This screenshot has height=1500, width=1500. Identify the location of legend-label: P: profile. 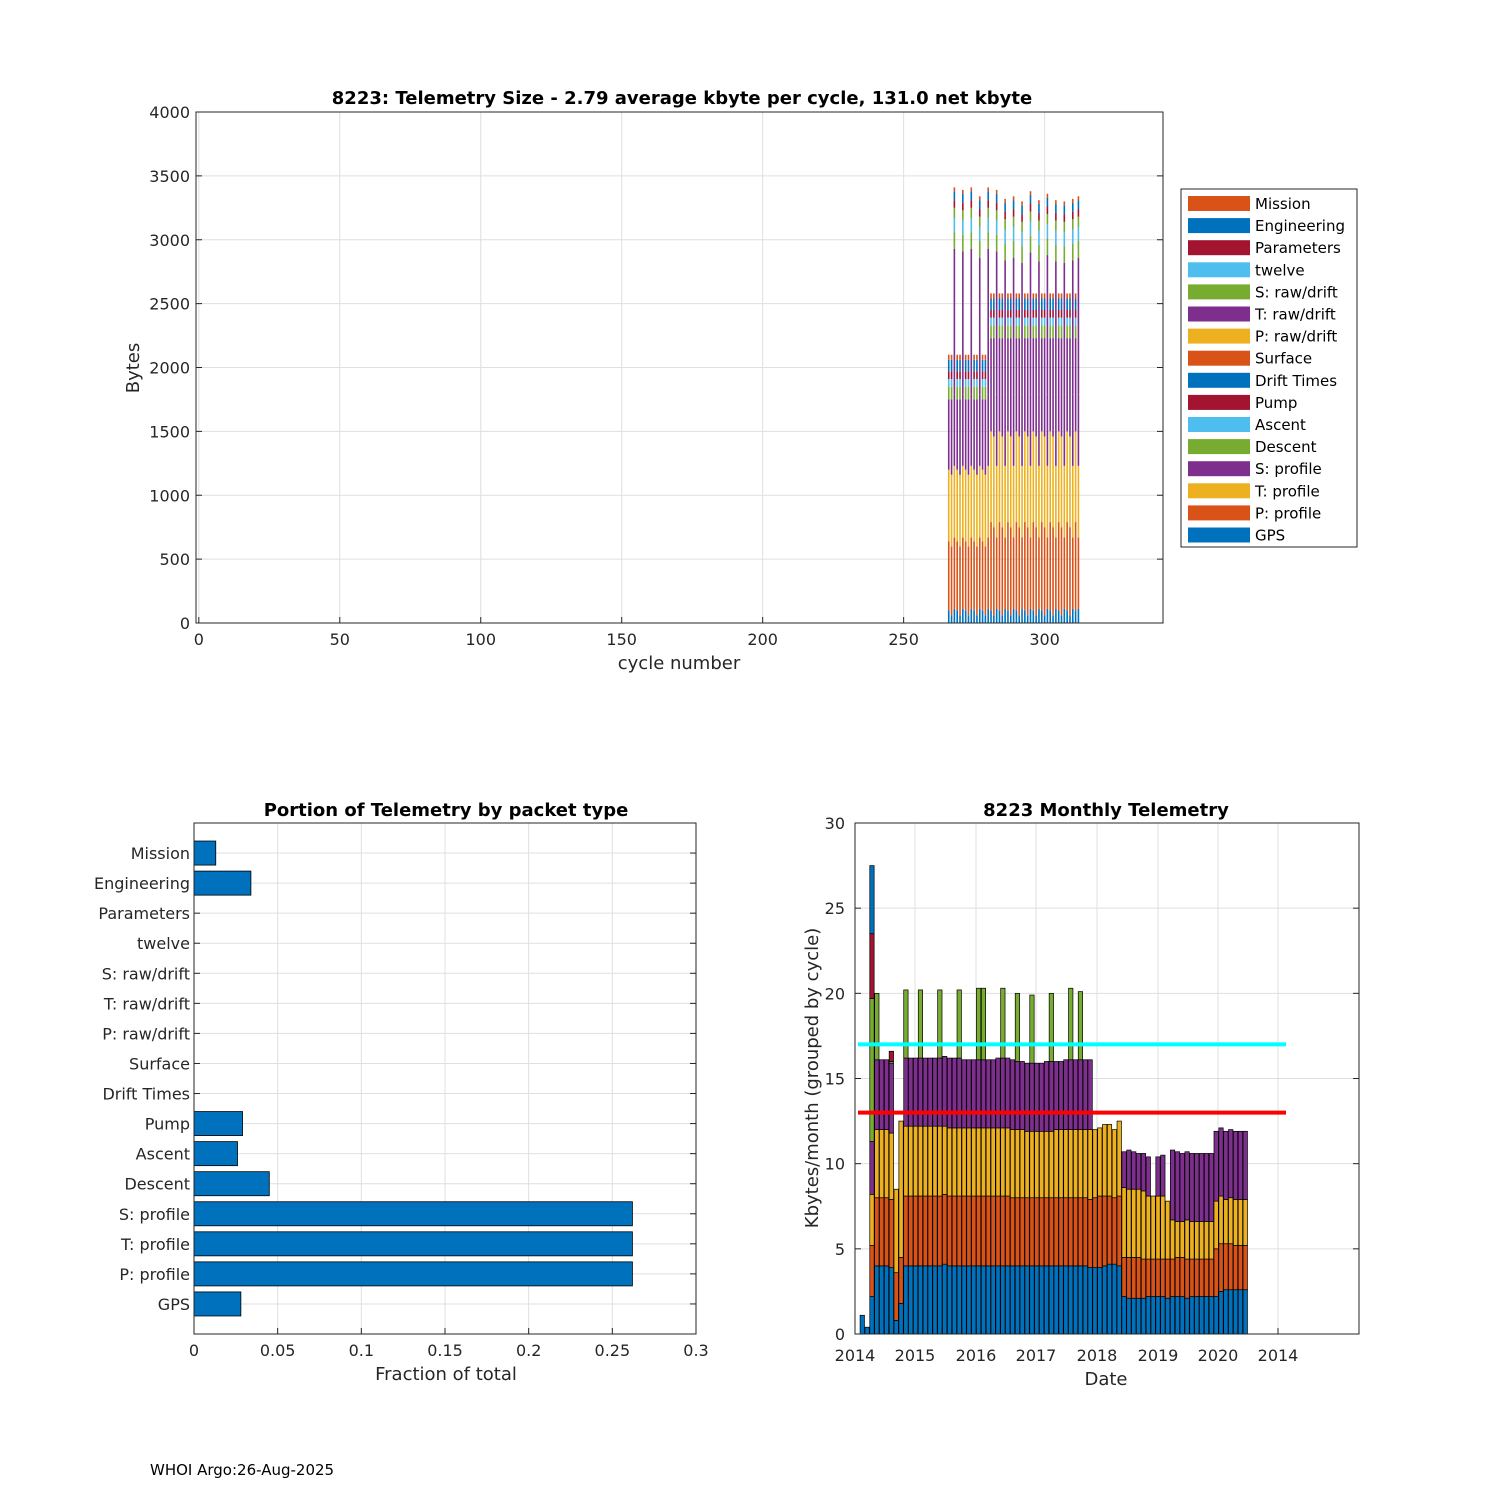
(1288, 513).